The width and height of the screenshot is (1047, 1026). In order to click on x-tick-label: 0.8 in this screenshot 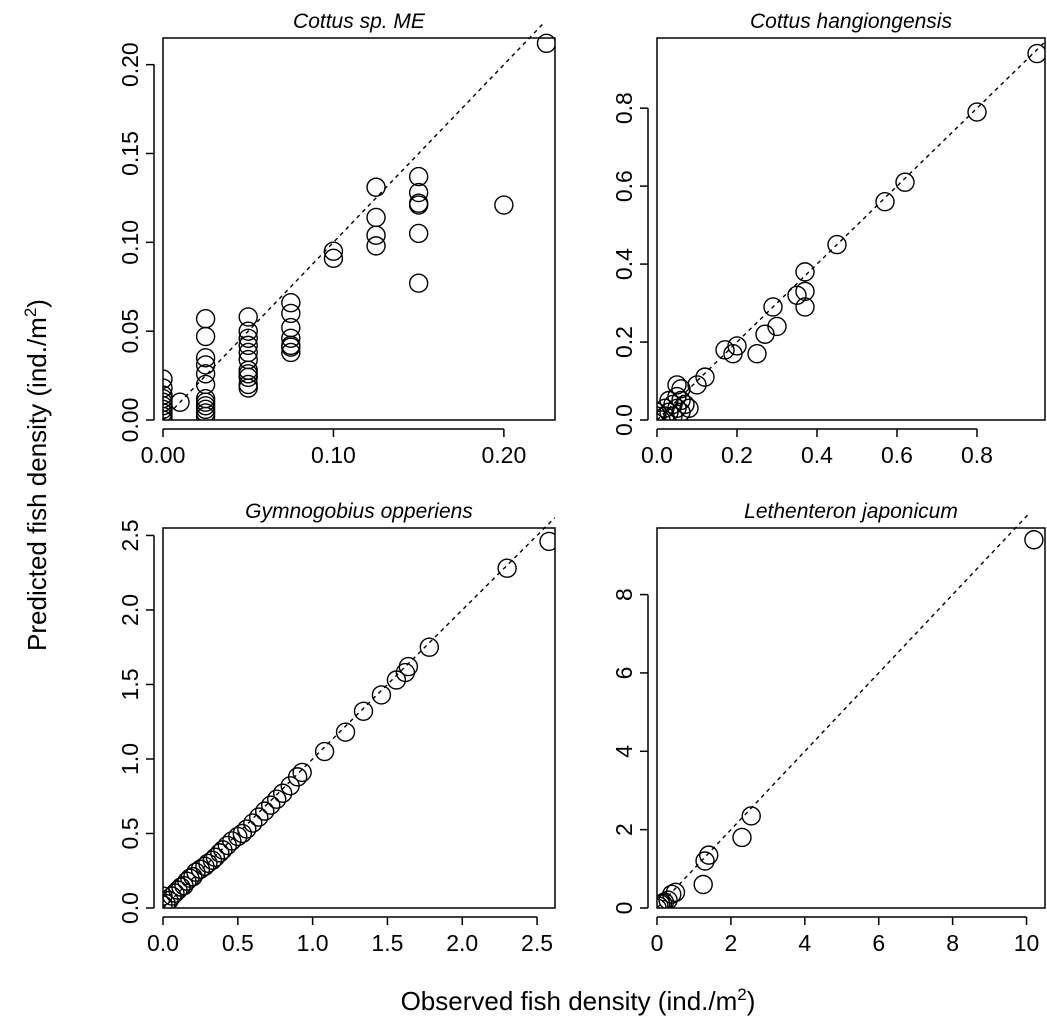, I will do `click(977, 455)`.